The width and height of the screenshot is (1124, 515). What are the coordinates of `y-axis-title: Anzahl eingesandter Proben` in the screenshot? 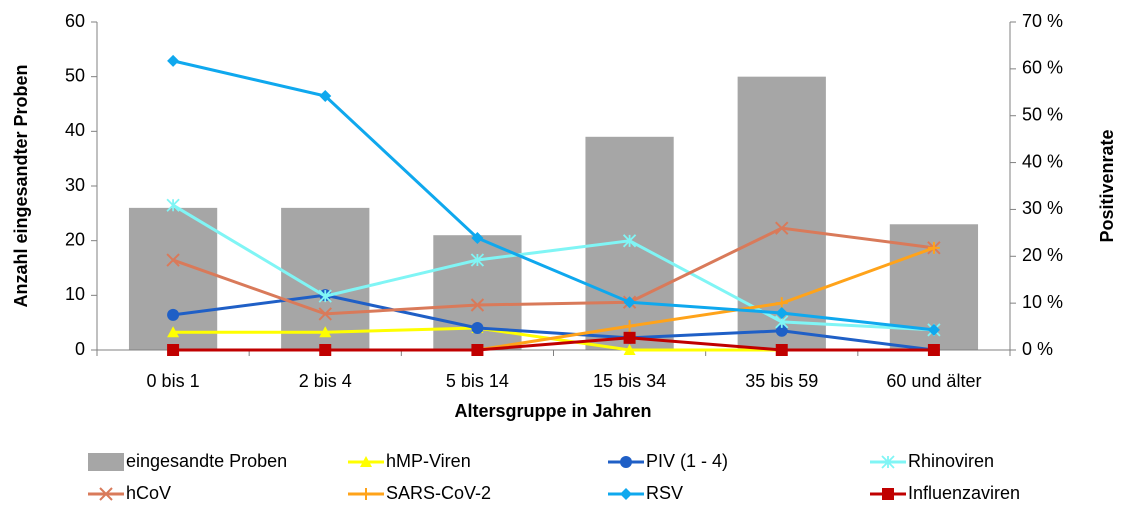 It's located at (21, 185).